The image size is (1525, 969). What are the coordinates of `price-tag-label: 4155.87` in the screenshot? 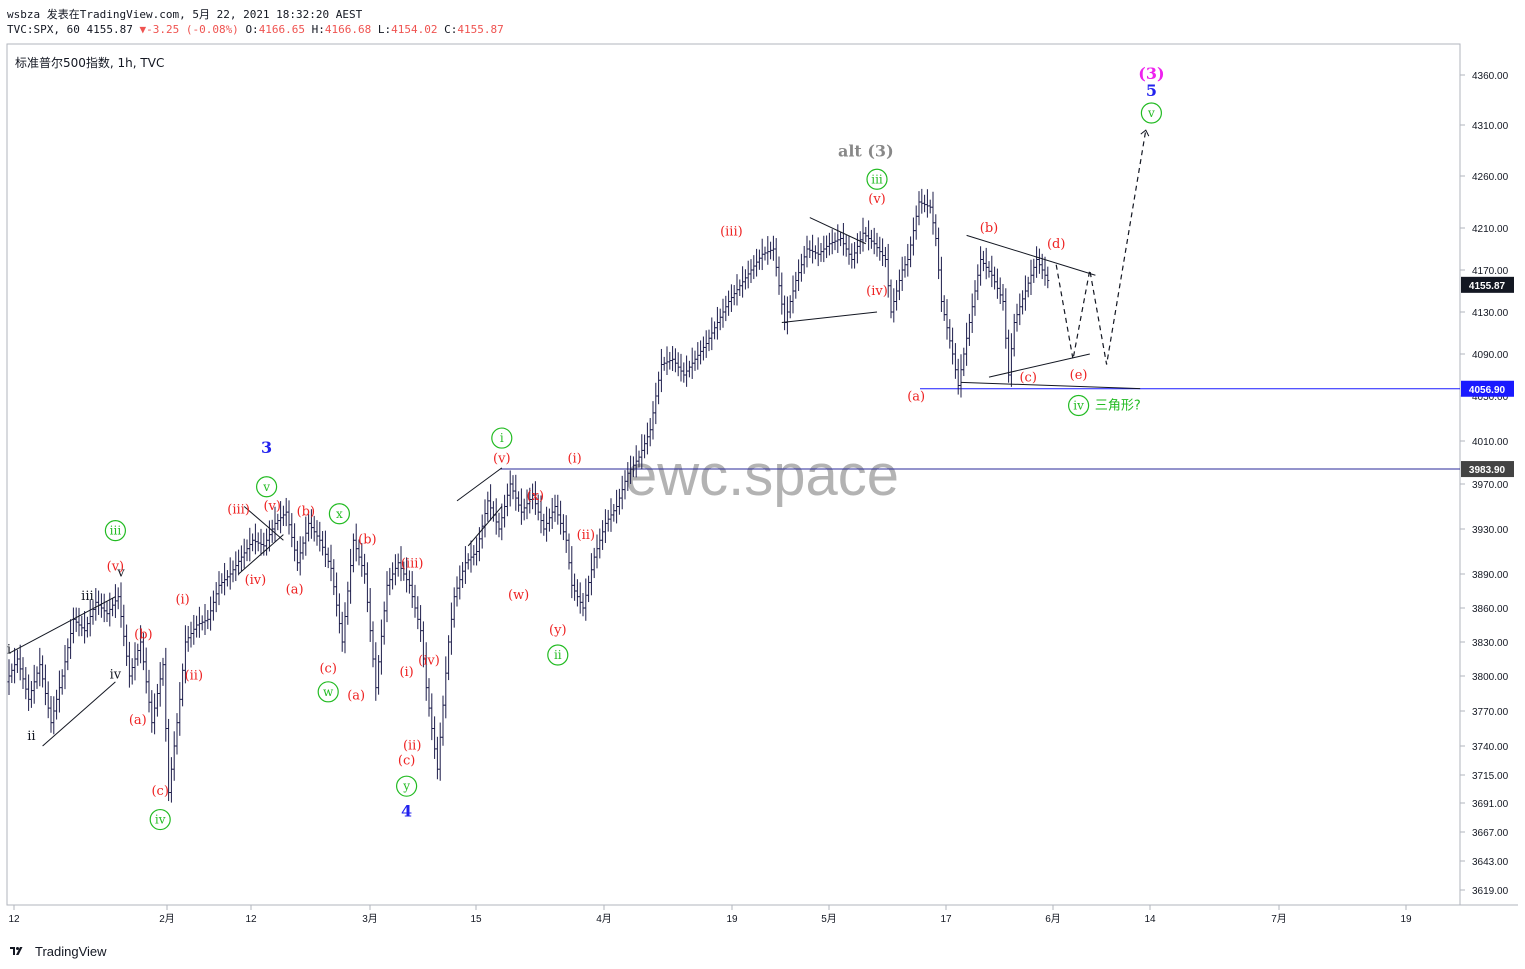 It's located at (1487, 286).